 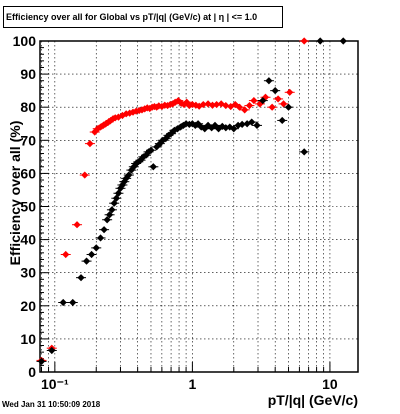 I want to click on y-tick-label: 30, so click(x=28, y=273).